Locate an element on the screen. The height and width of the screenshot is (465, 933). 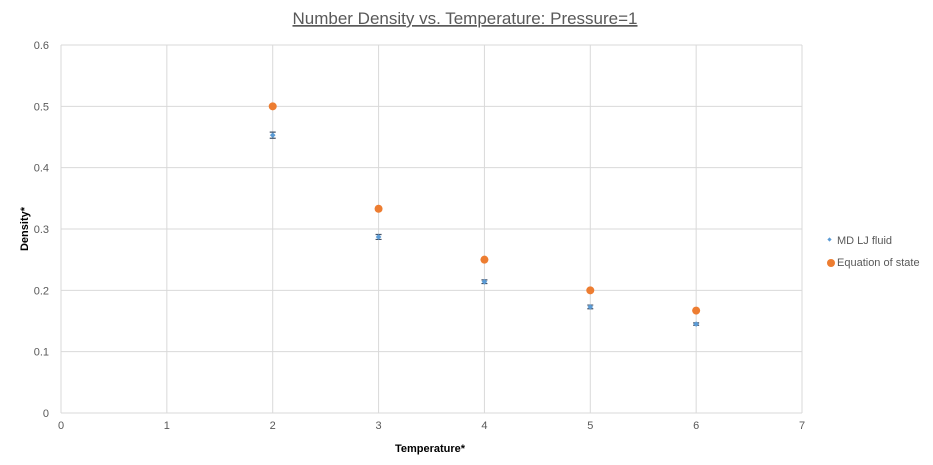
y-tick-label: 0 is located at coordinates (46, 414).